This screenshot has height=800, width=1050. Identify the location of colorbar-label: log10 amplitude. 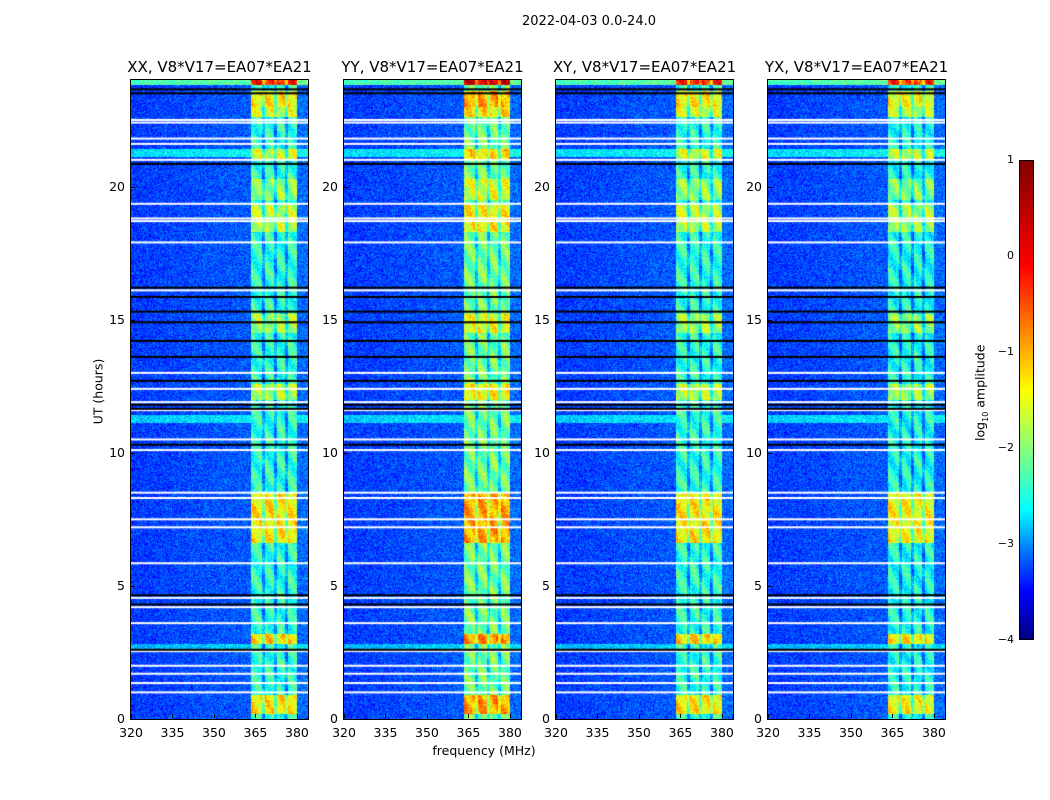
(981, 392).